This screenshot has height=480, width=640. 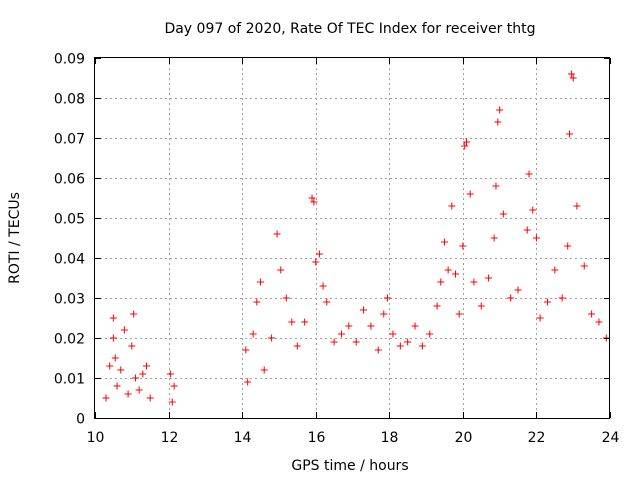 I want to click on x-tick-label: 10, so click(x=96, y=438).